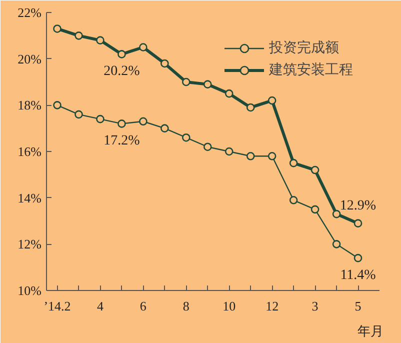  Describe the element at coordinates (122, 141) in the screenshot. I see `data-label: 17.2%` at that location.